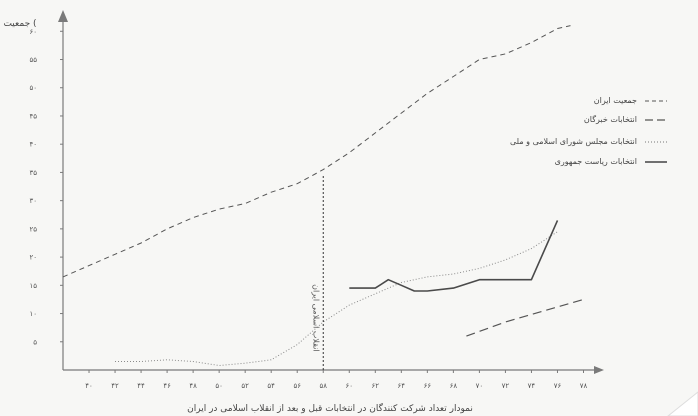  I want to click on x-axis-arrow, so click(599, 370).